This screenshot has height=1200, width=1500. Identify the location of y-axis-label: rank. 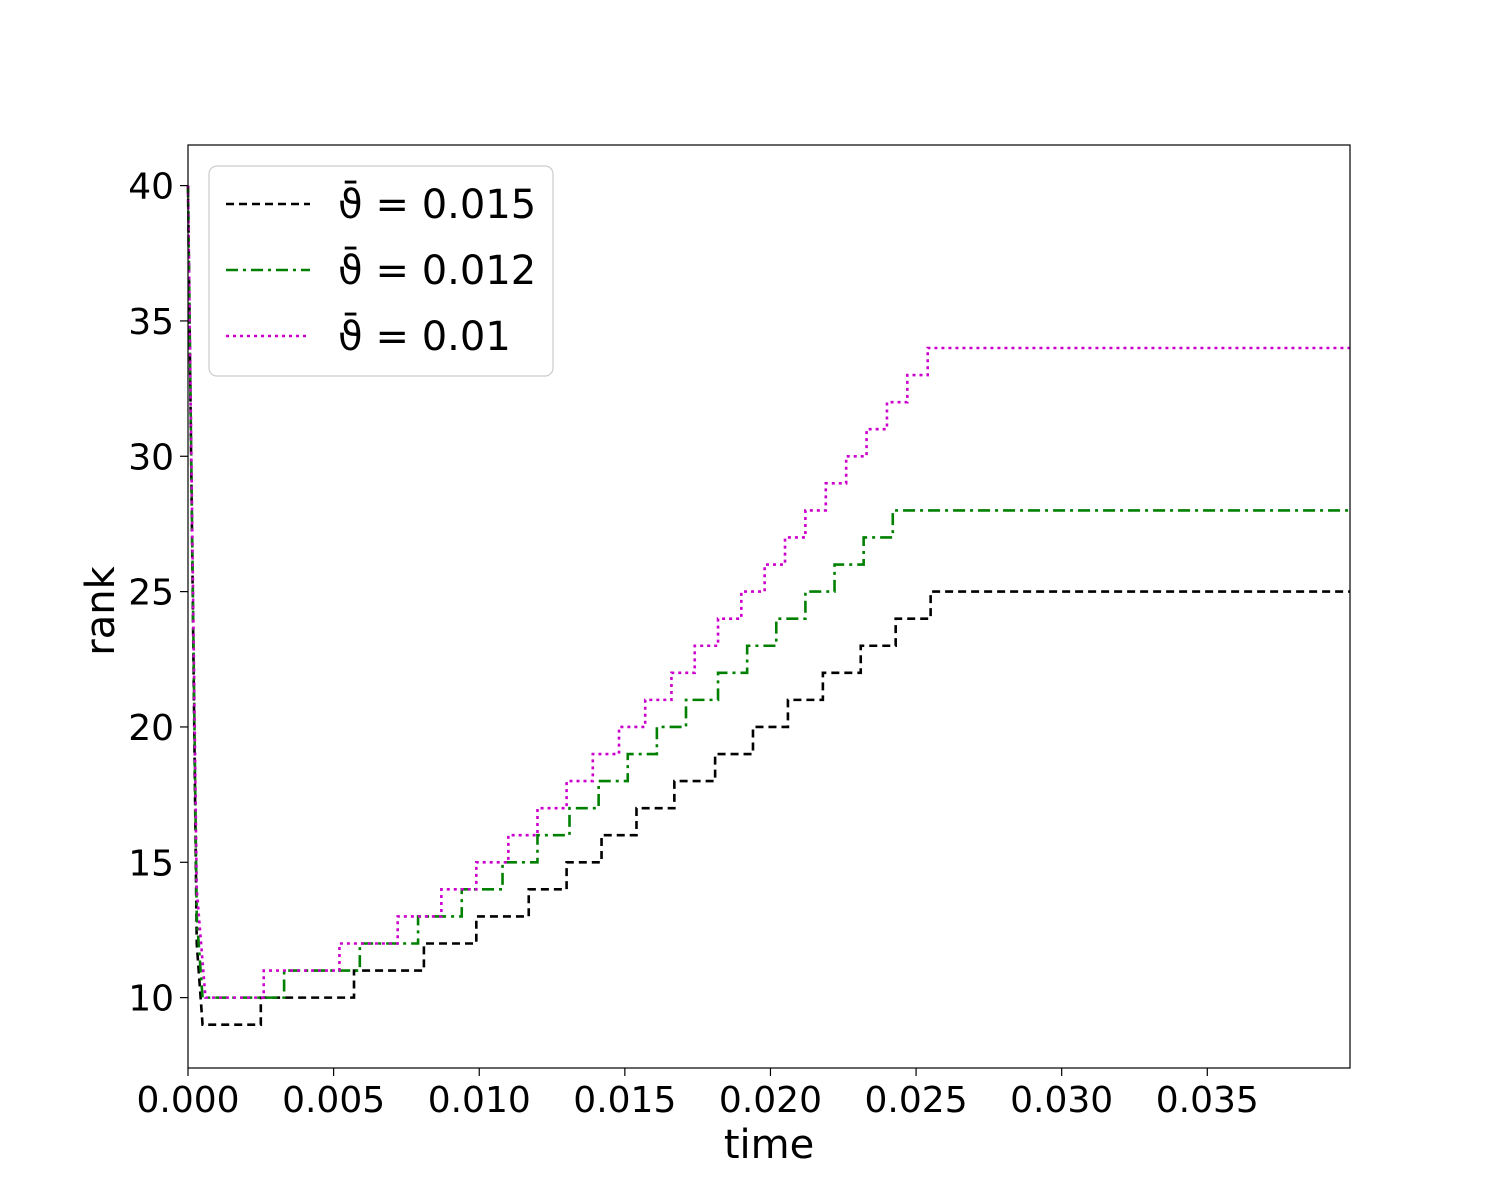
(101, 610).